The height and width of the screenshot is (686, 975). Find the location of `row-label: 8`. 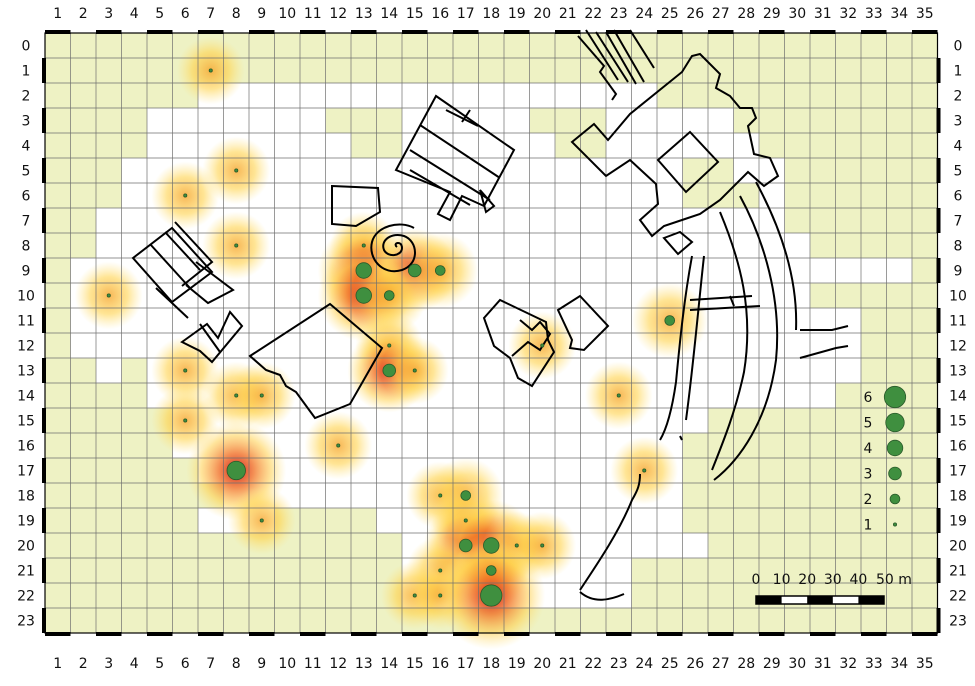

row-label: 8 is located at coordinates (26, 247).